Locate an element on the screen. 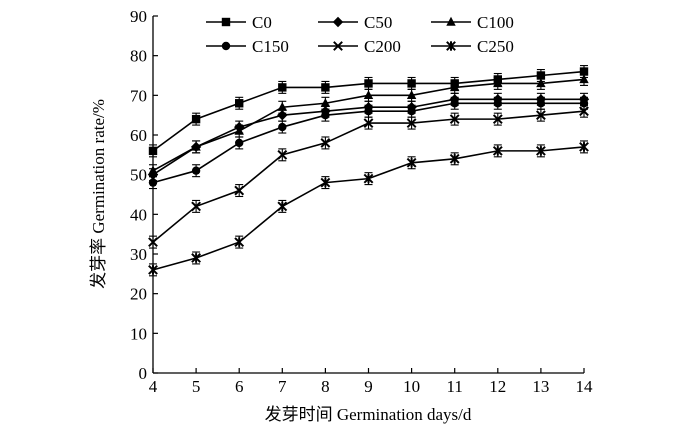  legend-item-C250: C250 is located at coordinates (472, 46).